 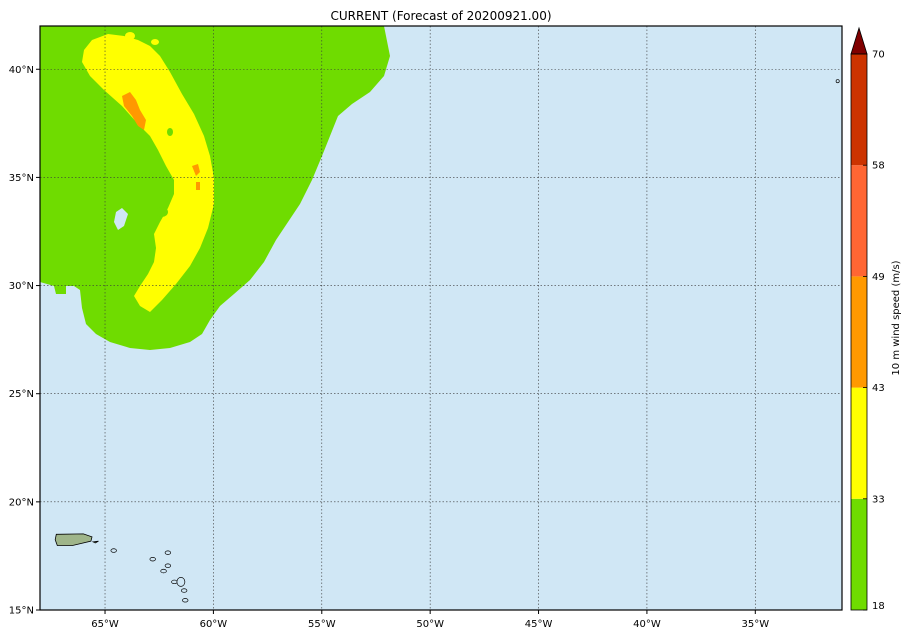 What do you see at coordinates (73, 539) in the screenshot?
I see `puerto-rico-landmass` at bounding box center [73, 539].